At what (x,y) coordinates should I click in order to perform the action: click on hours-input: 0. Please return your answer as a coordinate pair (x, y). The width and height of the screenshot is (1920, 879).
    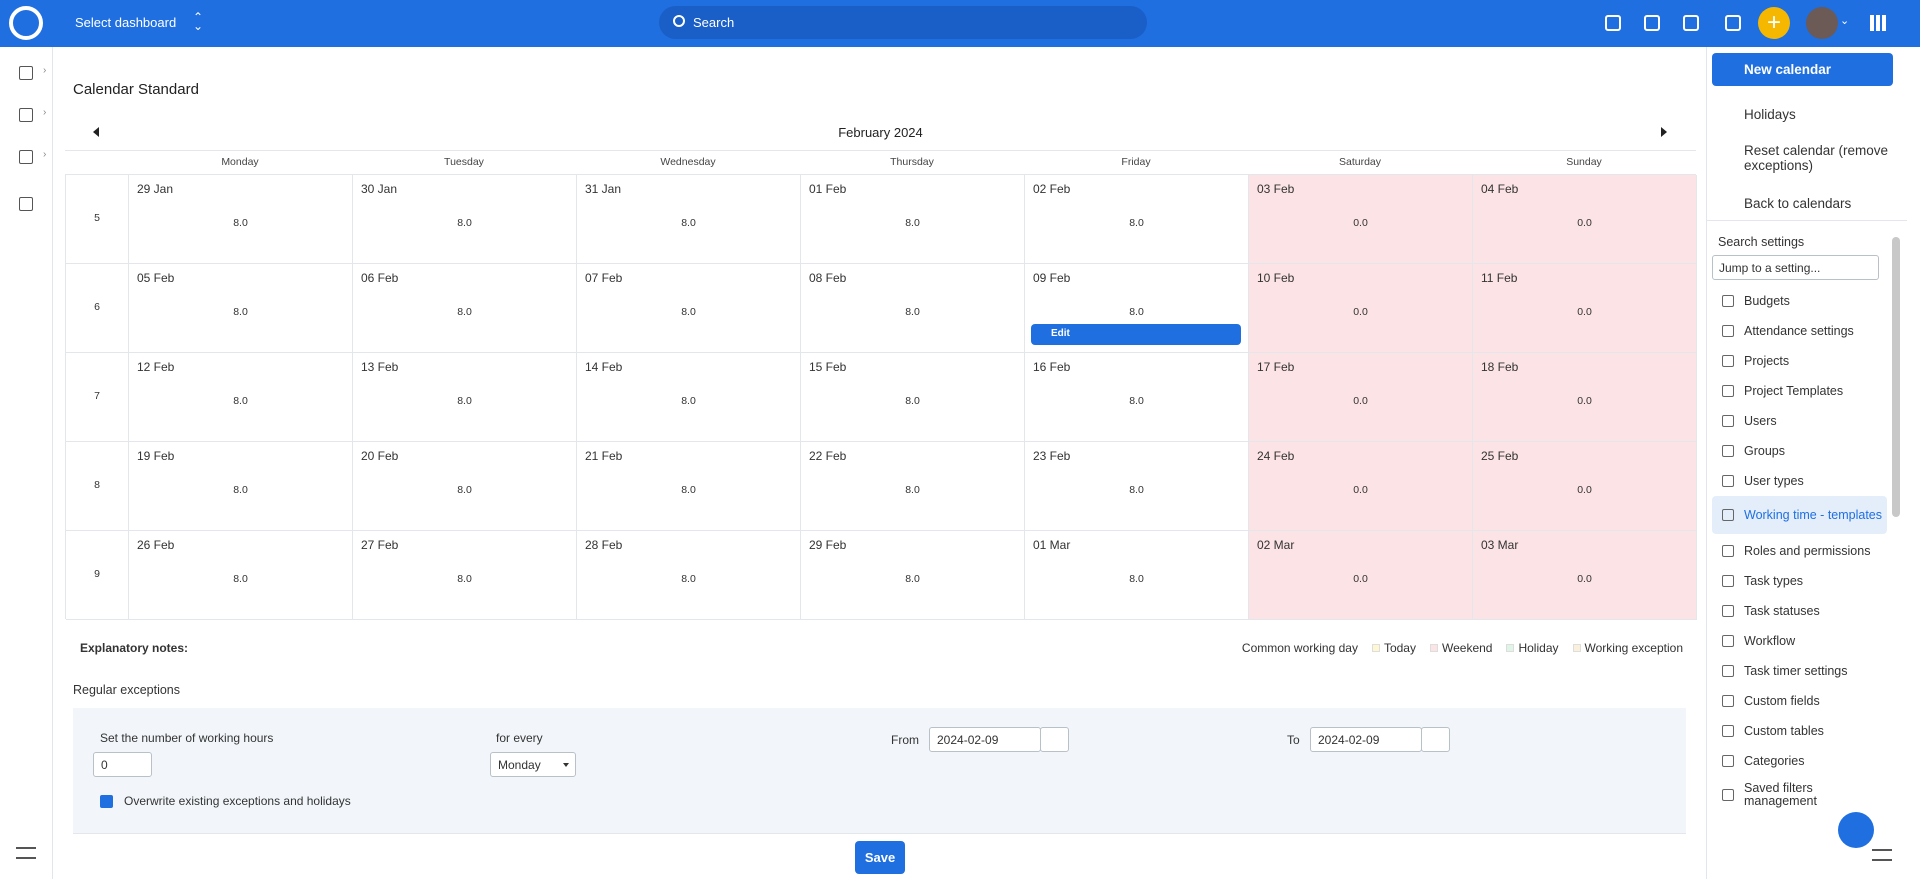
    Looking at the image, I should click on (122, 764).